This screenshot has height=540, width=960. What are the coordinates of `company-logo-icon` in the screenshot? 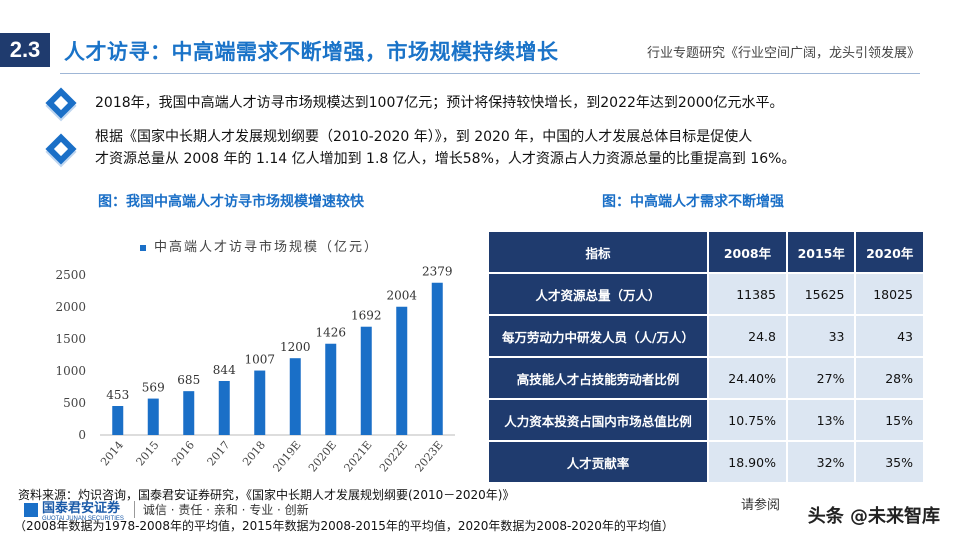 It's located at (31, 509).